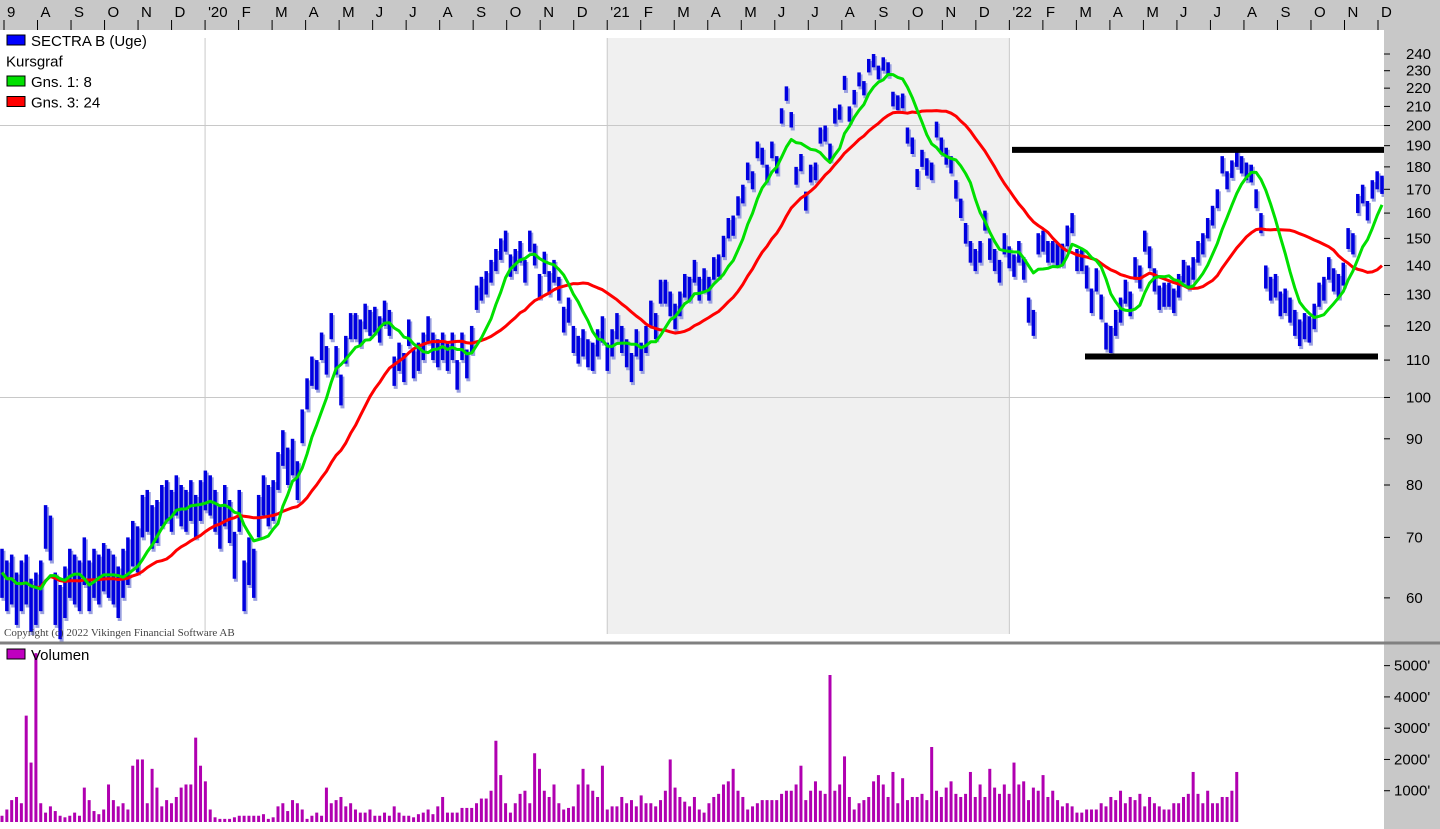 The width and height of the screenshot is (1440, 829). Describe the element at coordinates (620, 12) in the screenshot. I see `time-tick-label: '21` at that location.